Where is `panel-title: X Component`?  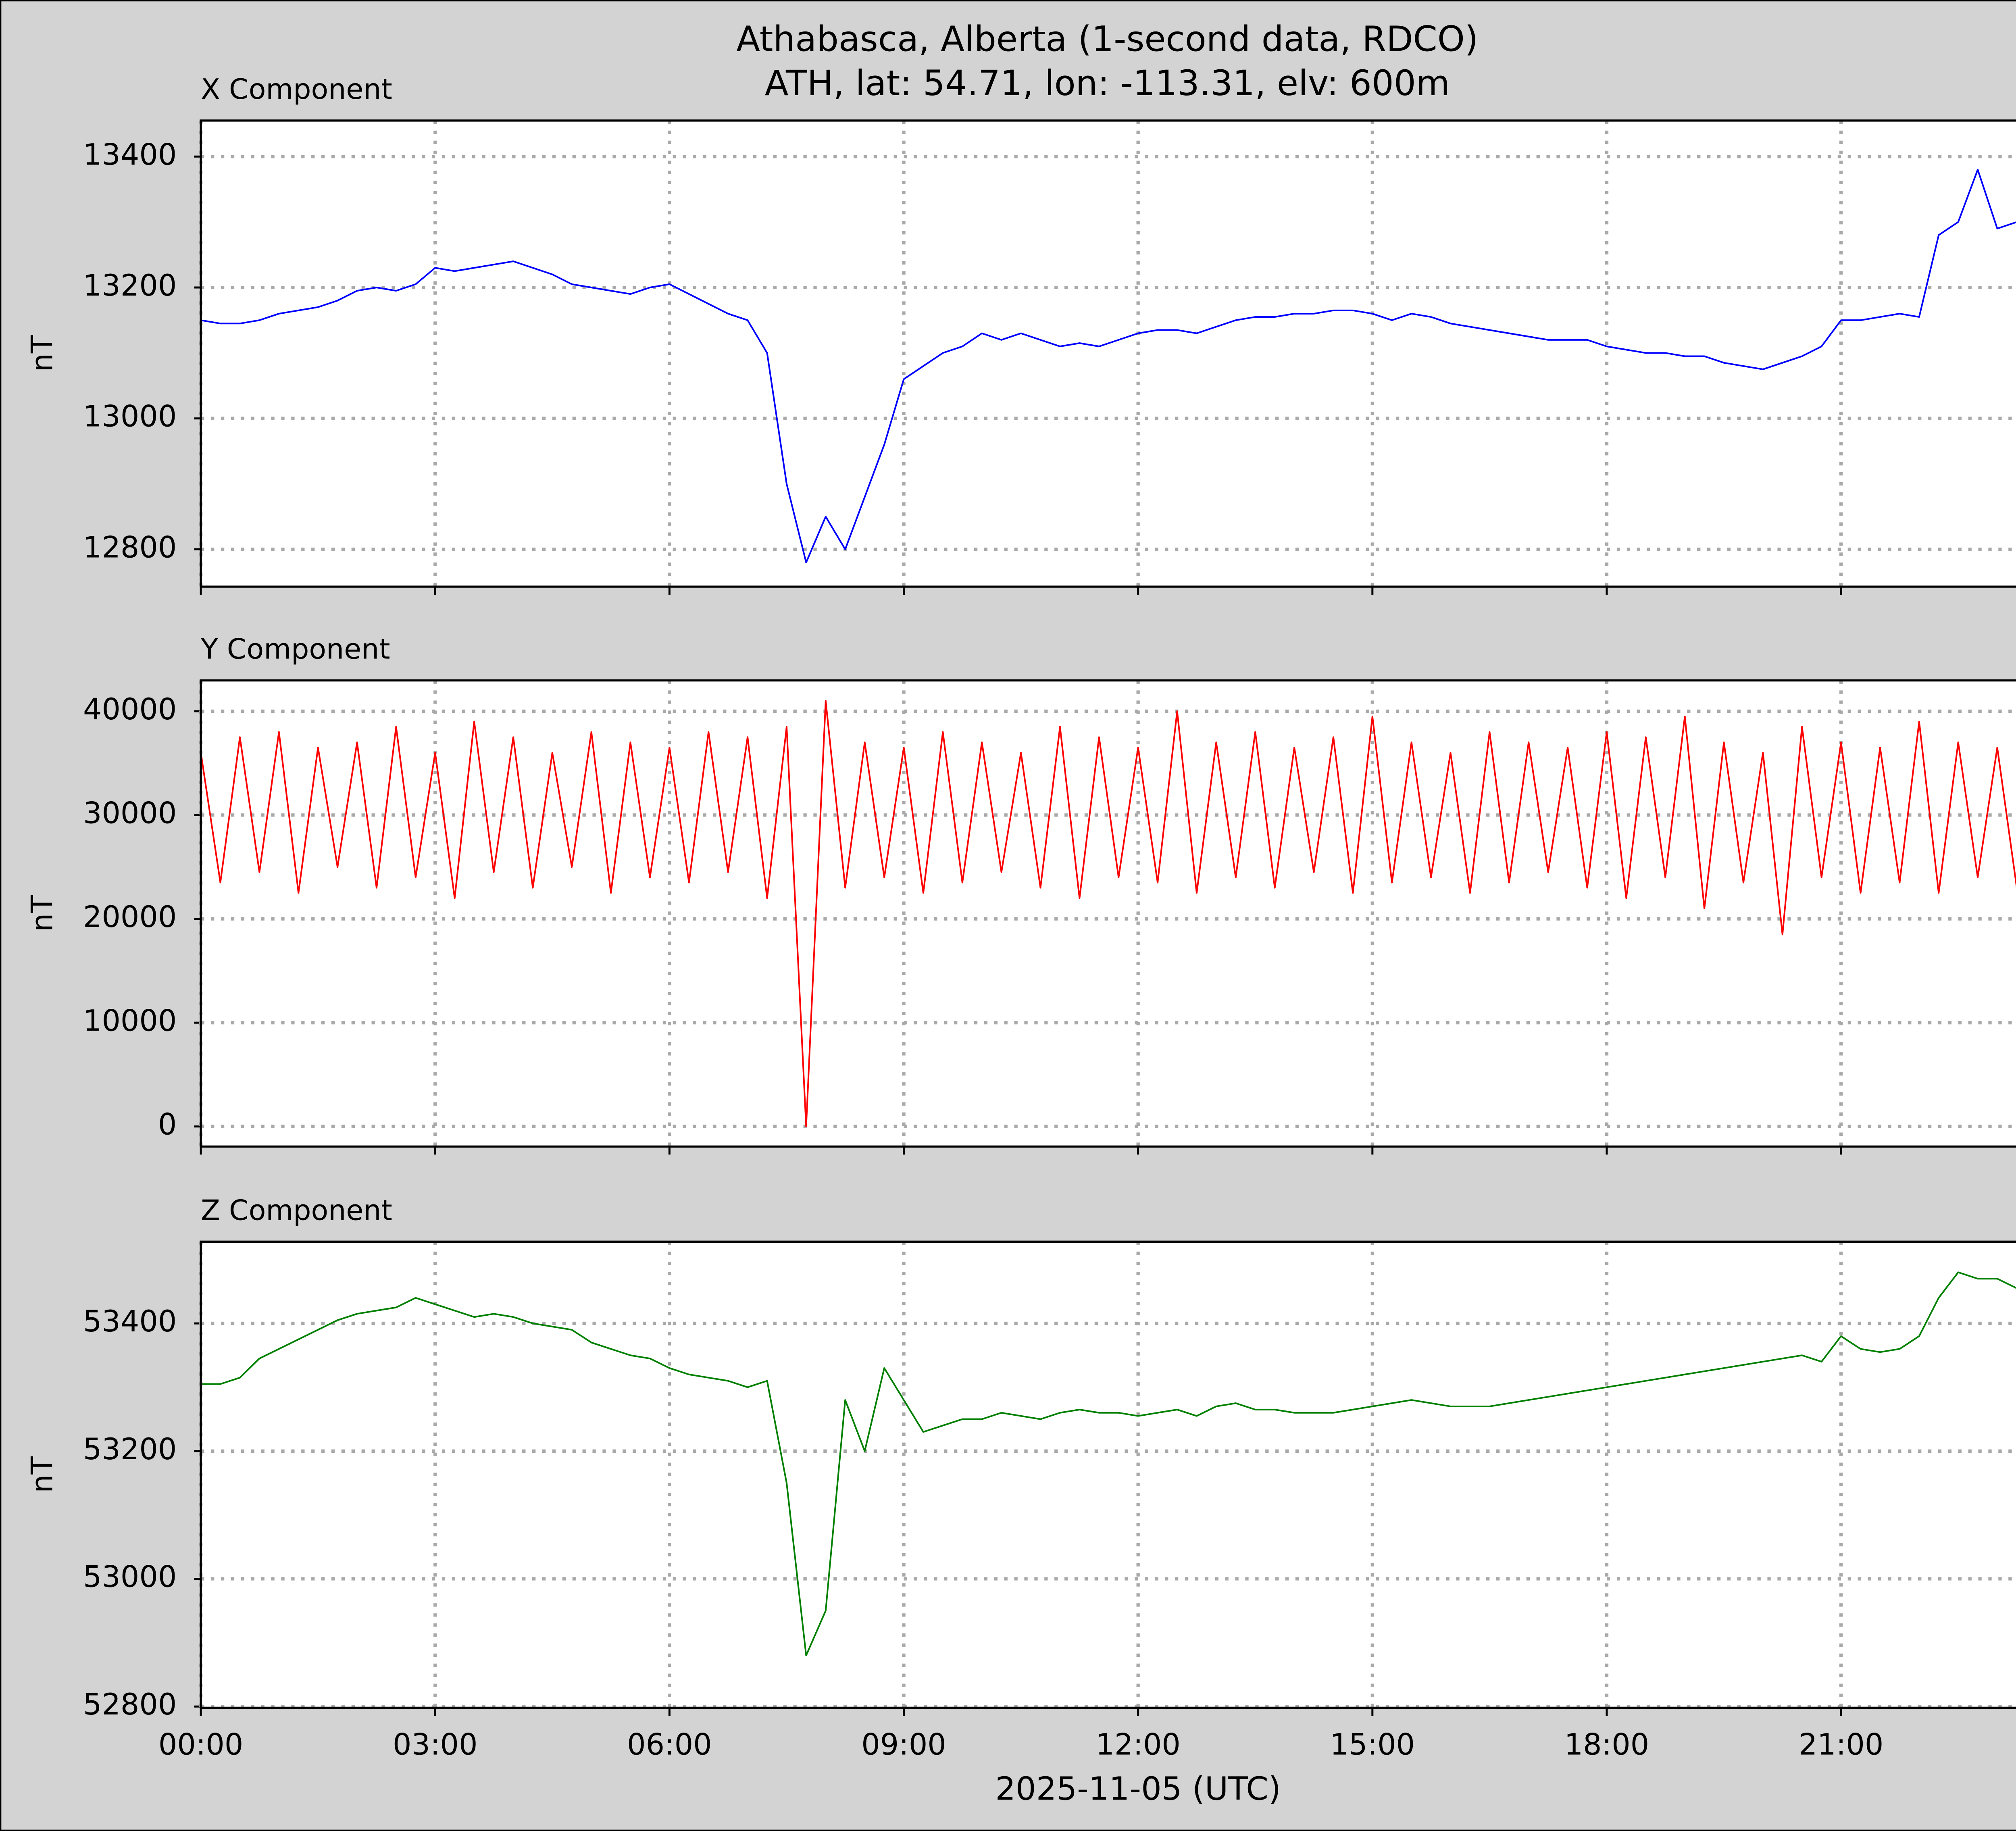
panel-title: X Component is located at coordinates (296, 89).